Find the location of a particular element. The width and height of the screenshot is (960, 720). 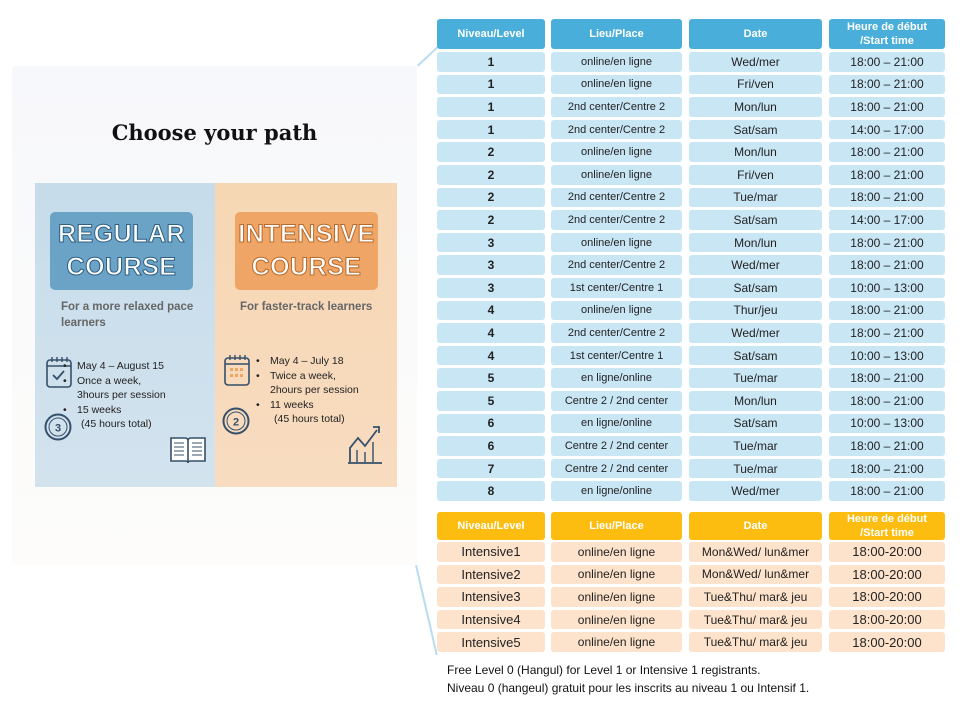

cell-level: Intensive2 is located at coordinates (491, 574).